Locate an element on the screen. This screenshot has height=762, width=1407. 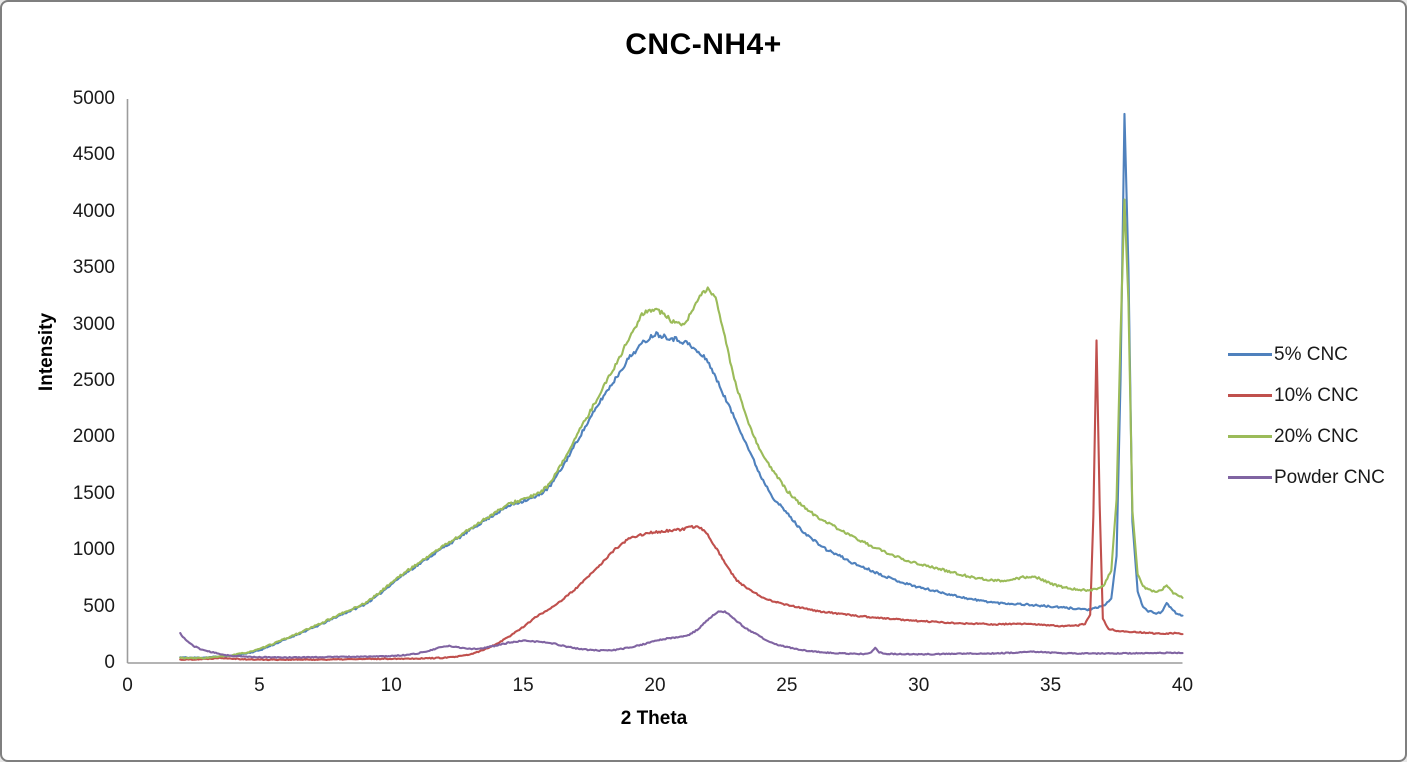
y-tick-label: 500 is located at coordinates (99, 606).